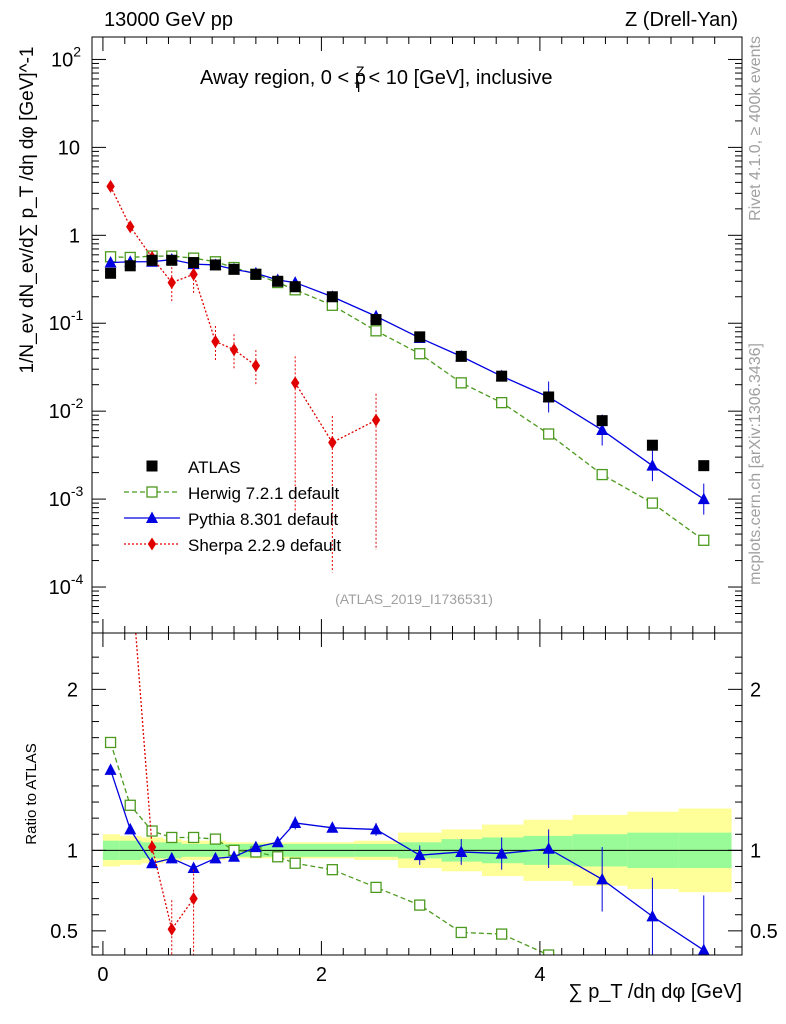 Image resolution: width=786 pixels, height=1024 pixels. What do you see at coordinates (27, 210) in the screenshot?
I see `main-y-axis-label: 1/N_ev dN_ev/d∑ p_T /dη dφ [GeV]^-1` at bounding box center [27, 210].